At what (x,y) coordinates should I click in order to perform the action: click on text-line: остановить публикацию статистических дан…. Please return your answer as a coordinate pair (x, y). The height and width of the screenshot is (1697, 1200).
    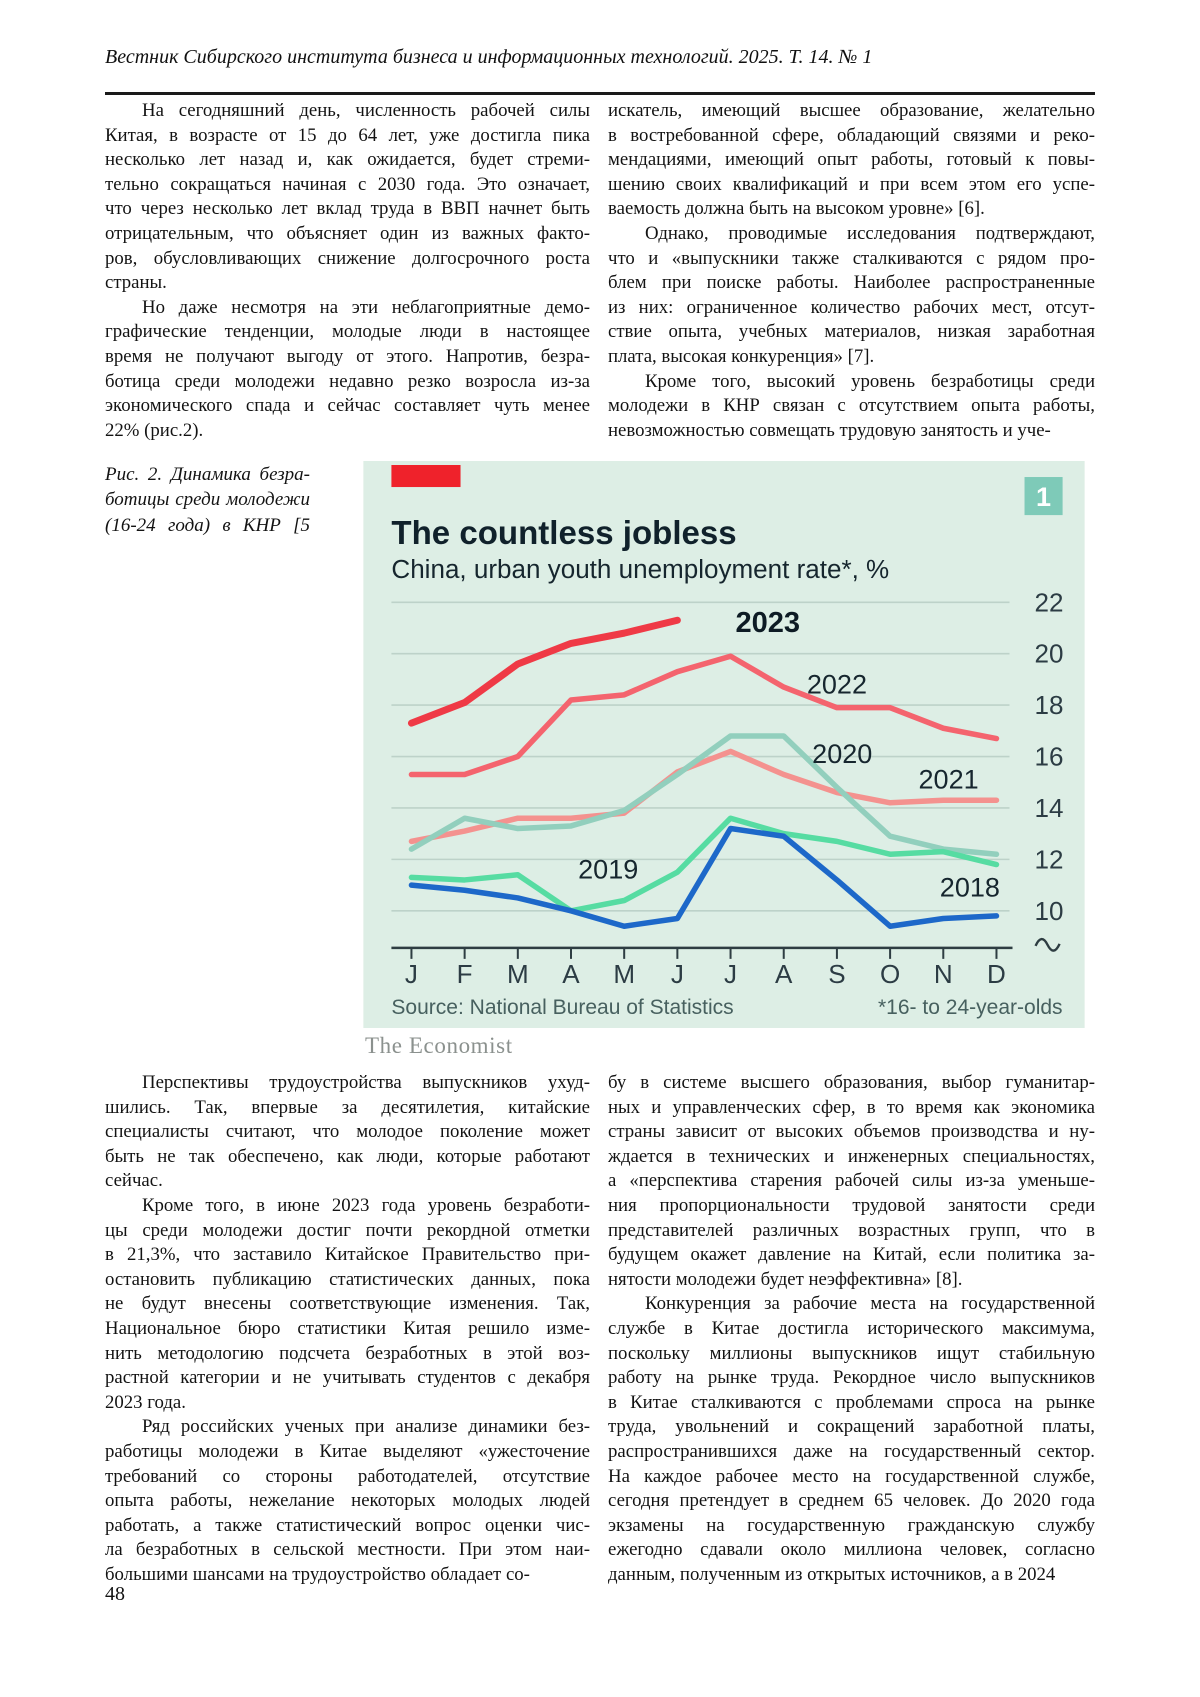
    Looking at the image, I should click on (347, 1279).